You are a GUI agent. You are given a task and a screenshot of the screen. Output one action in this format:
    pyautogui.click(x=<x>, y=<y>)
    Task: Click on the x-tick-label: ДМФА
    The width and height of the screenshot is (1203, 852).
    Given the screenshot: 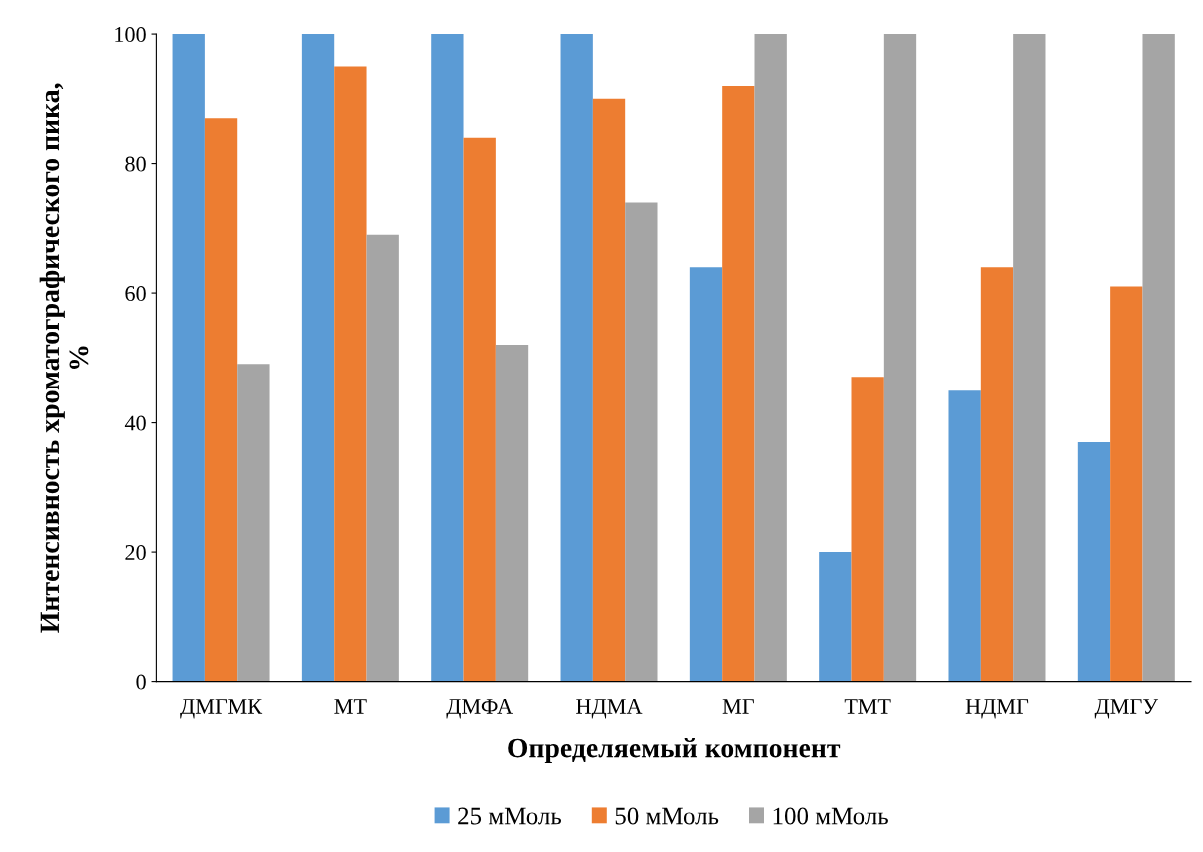 What is the action you would take?
    pyautogui.click(x=479, y=709)
    